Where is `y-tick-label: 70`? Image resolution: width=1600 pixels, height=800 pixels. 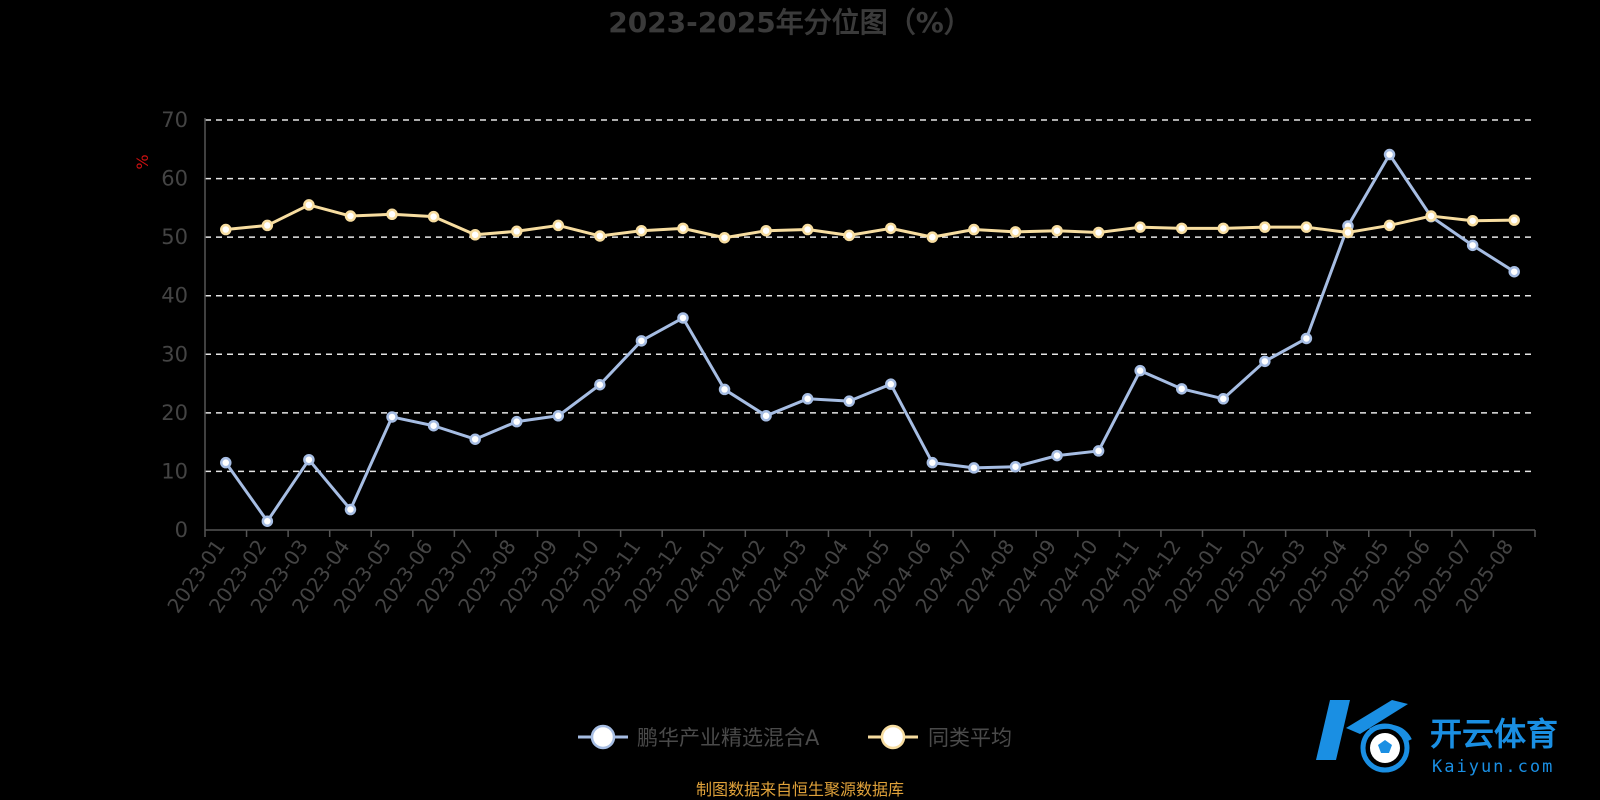 y-tick-label: 70 is located at coordinates (174, 120).